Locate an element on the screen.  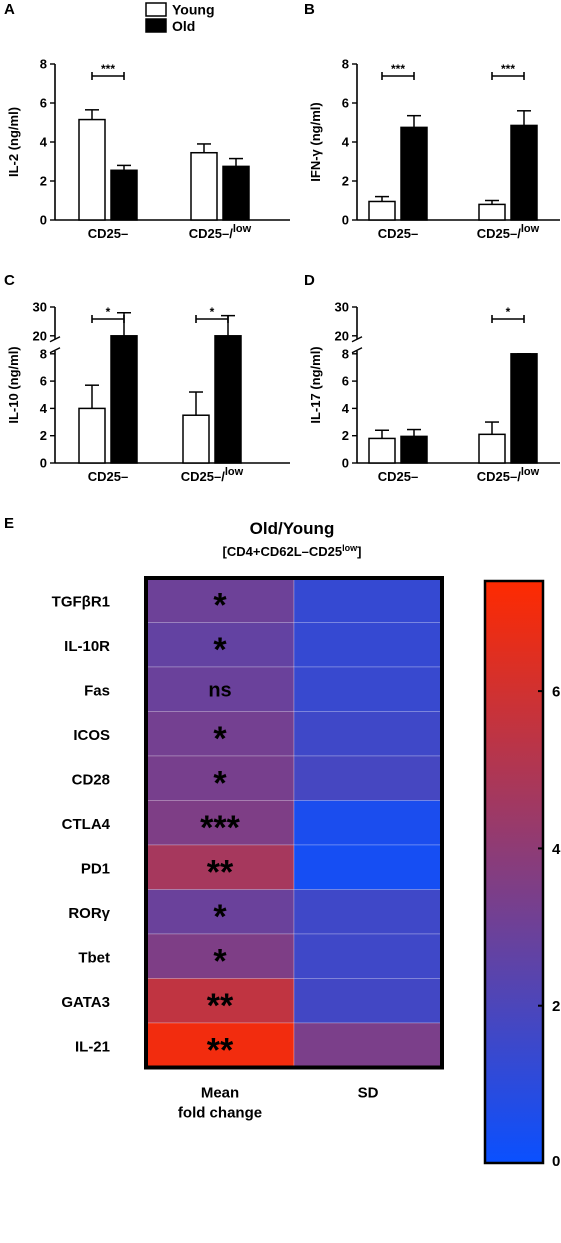
legend: Young Old is located at coordinates (180, 18).